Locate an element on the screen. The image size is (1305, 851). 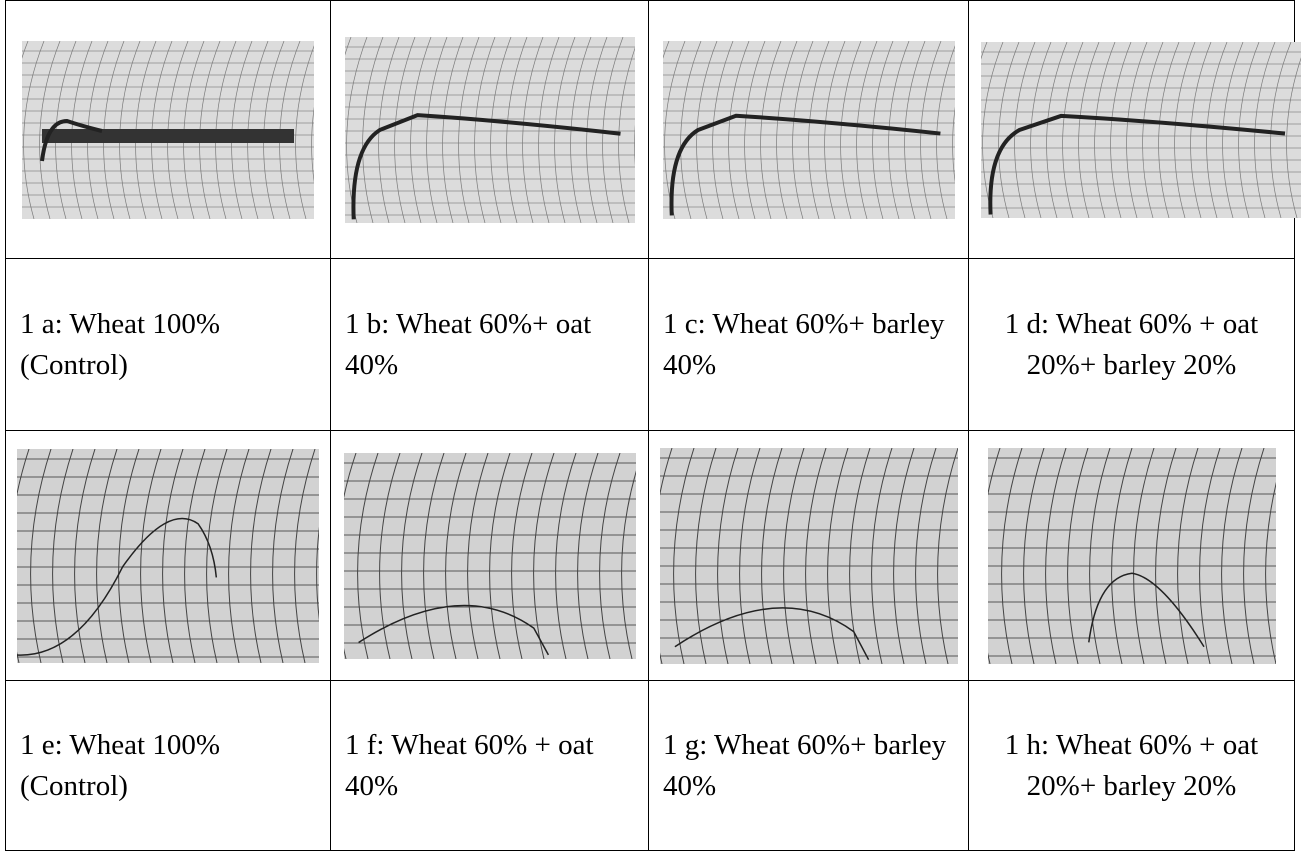
caption: 1 g: Wheat 60%+ barley 40% is located at coordinates (809, 766).